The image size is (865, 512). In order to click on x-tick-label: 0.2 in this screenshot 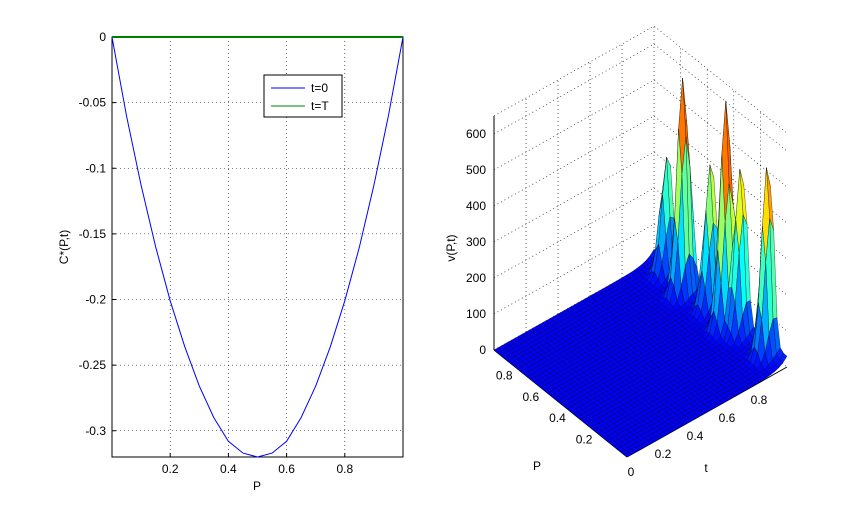, I will do `click(170, 469)`.